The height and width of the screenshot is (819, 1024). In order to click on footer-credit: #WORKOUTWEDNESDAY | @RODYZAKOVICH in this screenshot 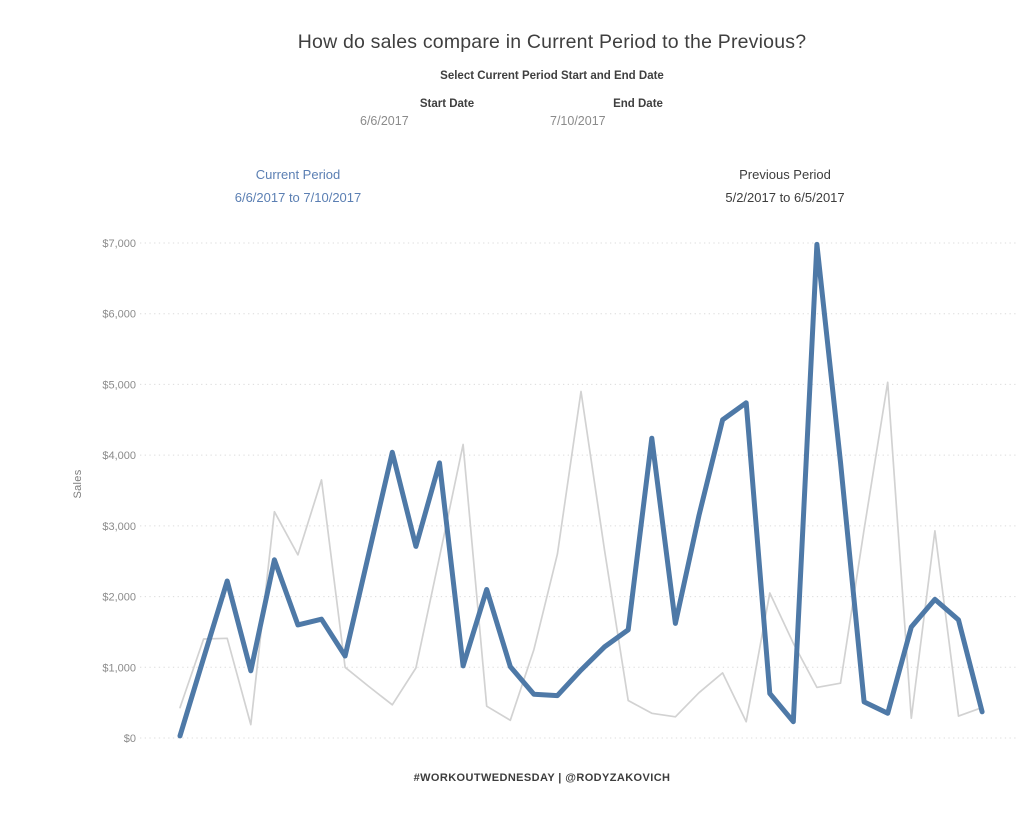, I will do `click(542, 778)`.